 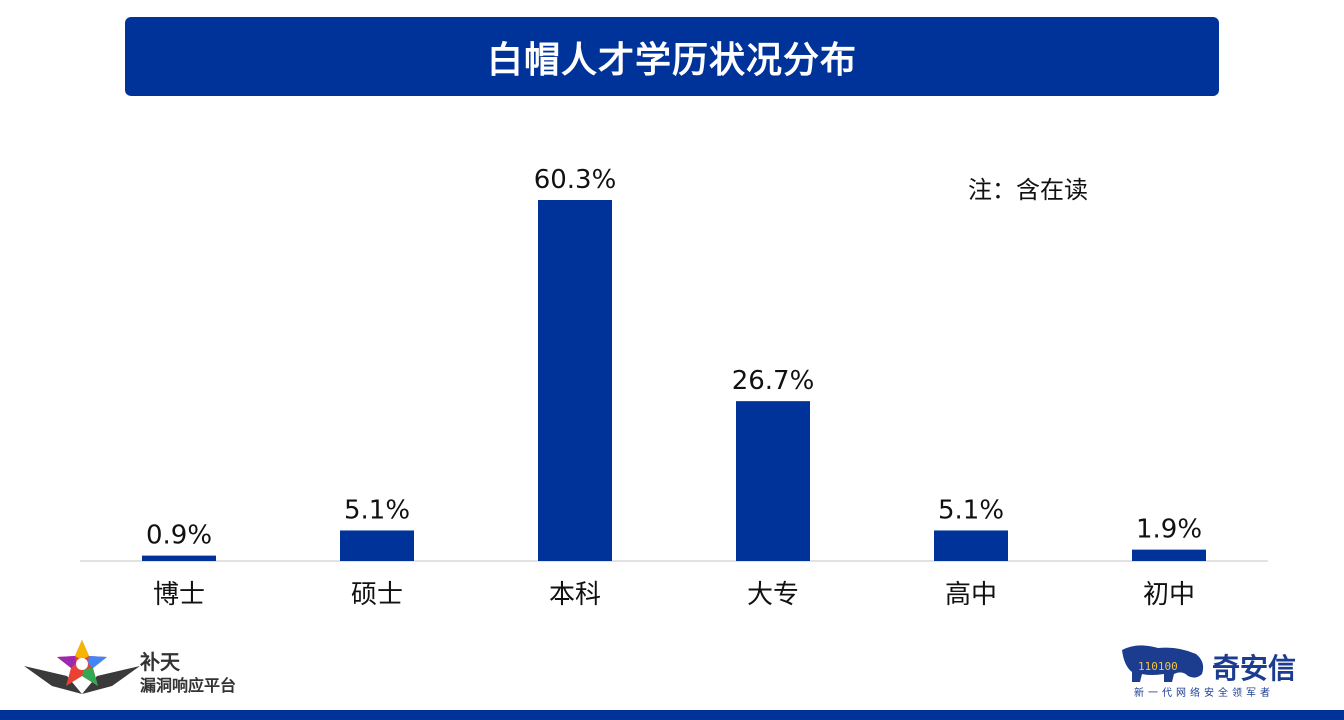 I want to click on qianxin-tiger-icon: 110100, so click(x=1163, y=663).